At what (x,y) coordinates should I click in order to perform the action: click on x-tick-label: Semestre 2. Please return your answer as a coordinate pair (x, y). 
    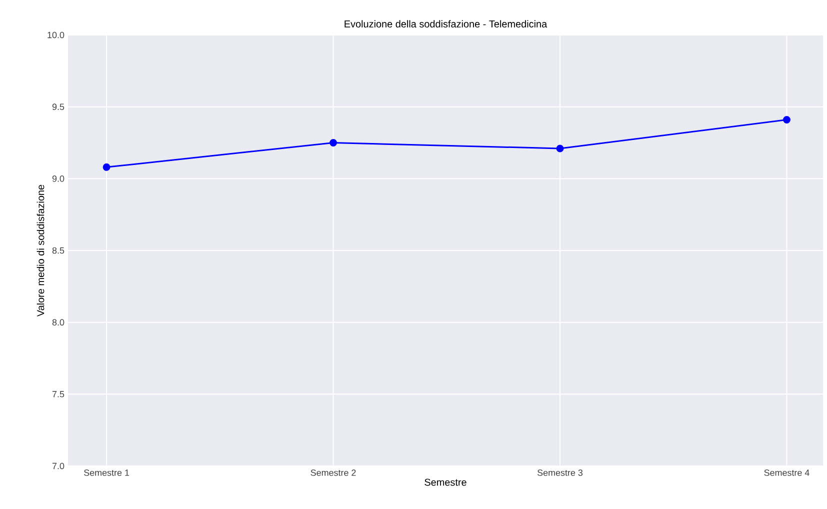
    Looking at the image, I should click on (333, 473).